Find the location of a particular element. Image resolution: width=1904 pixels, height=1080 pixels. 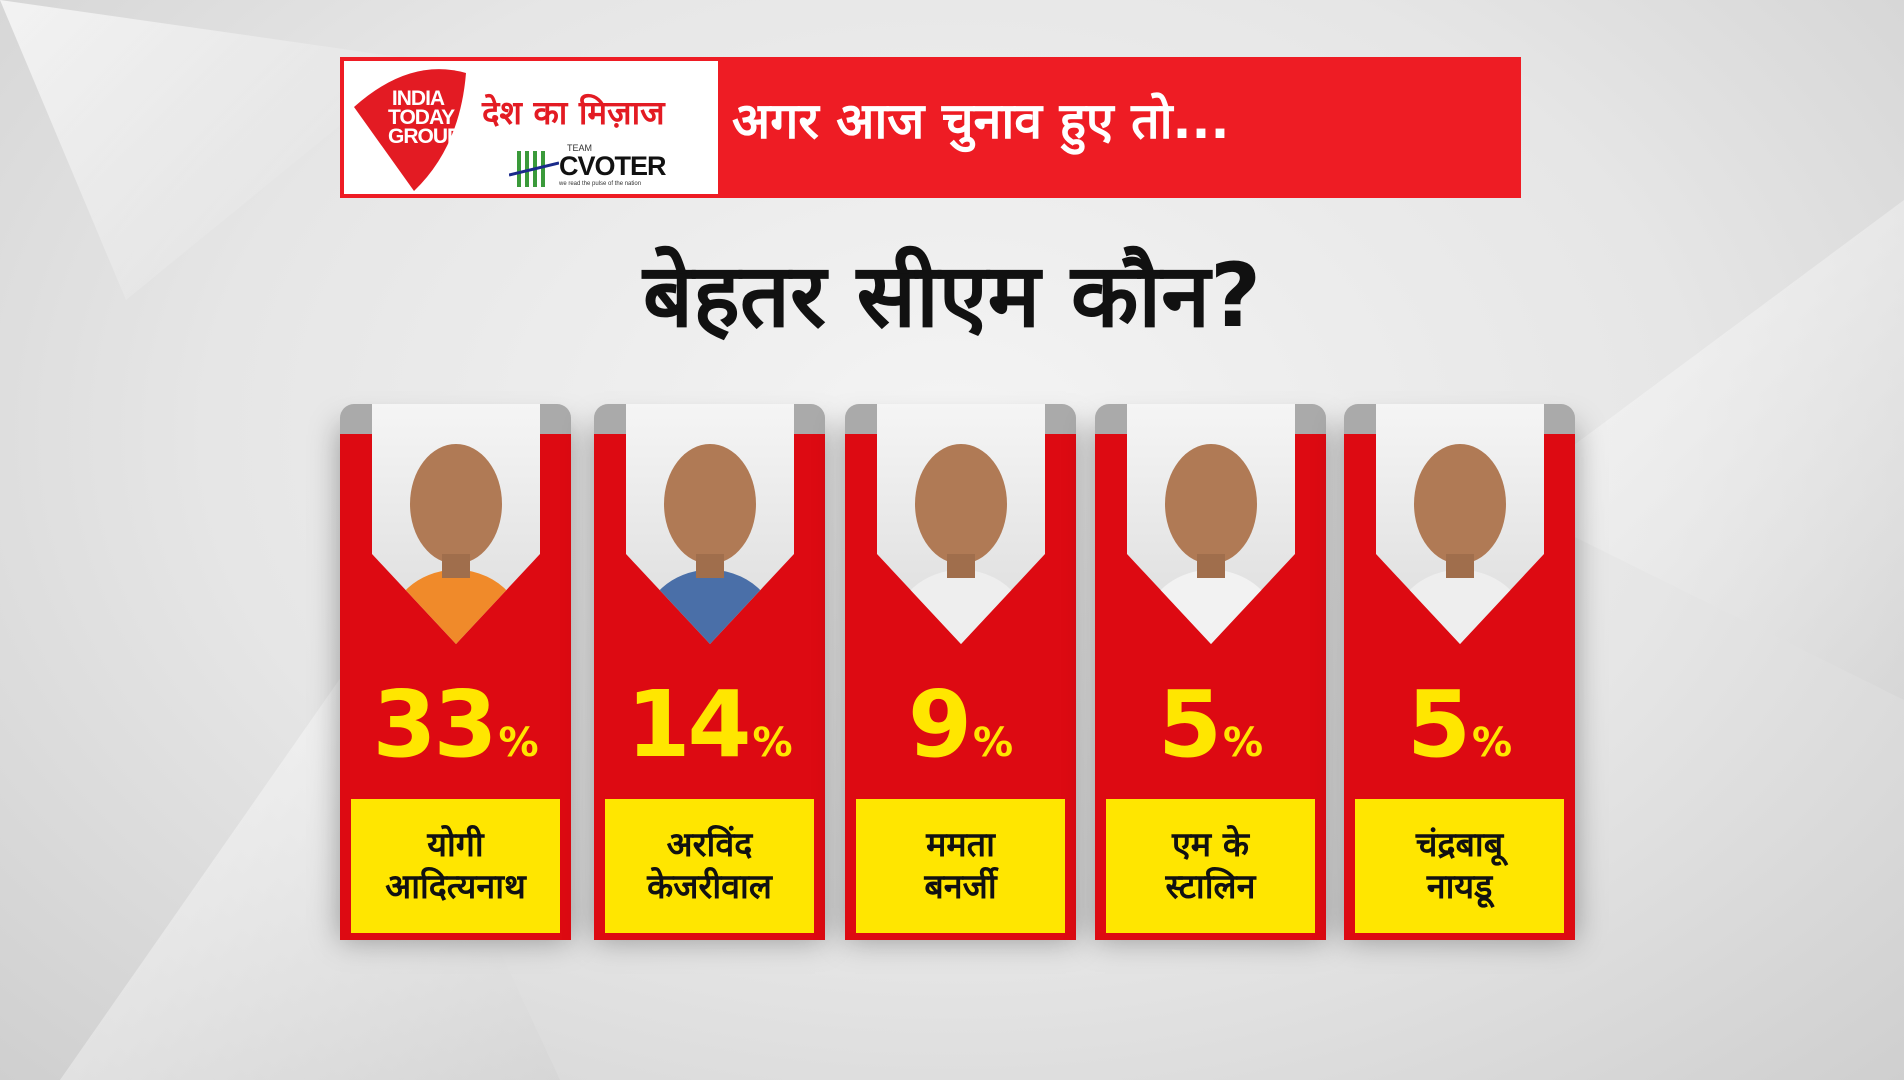

candidate-name-line: चंद्रबाबू is located at coordinates (1459, 845).